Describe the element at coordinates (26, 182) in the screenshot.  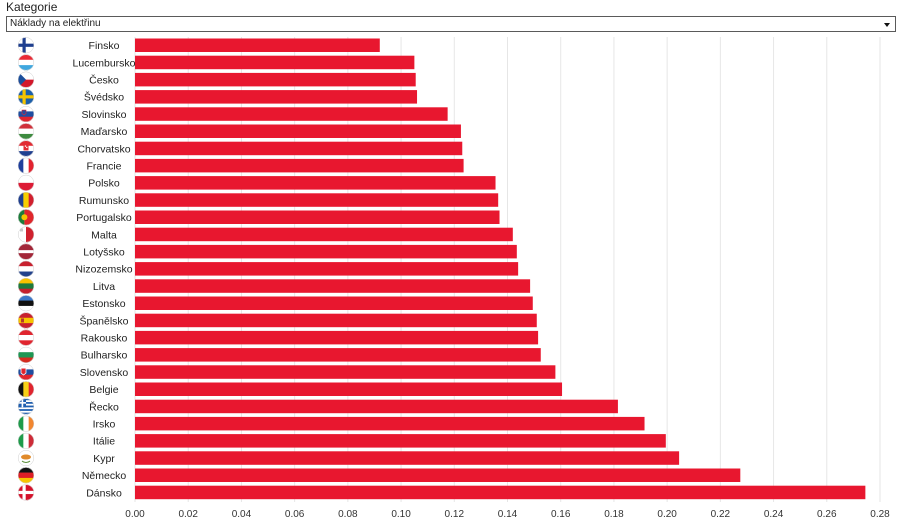
I see `poland-flag-icon` at that location.